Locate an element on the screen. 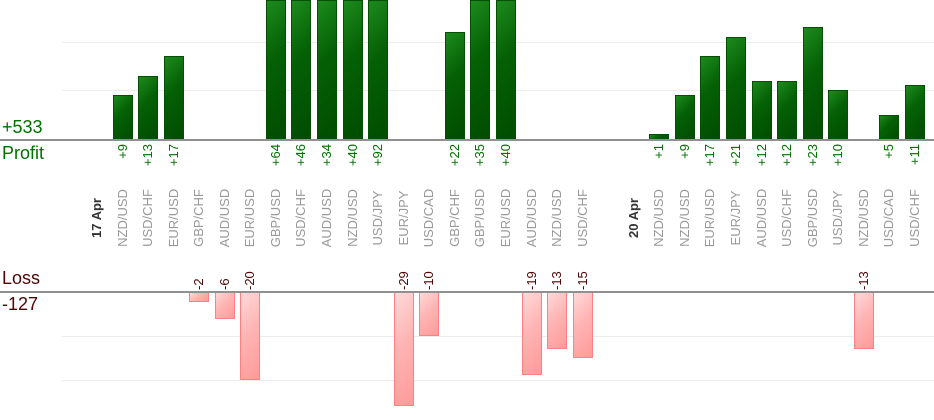  loss-axis-title: Loss is located at coordinates (21, 278).